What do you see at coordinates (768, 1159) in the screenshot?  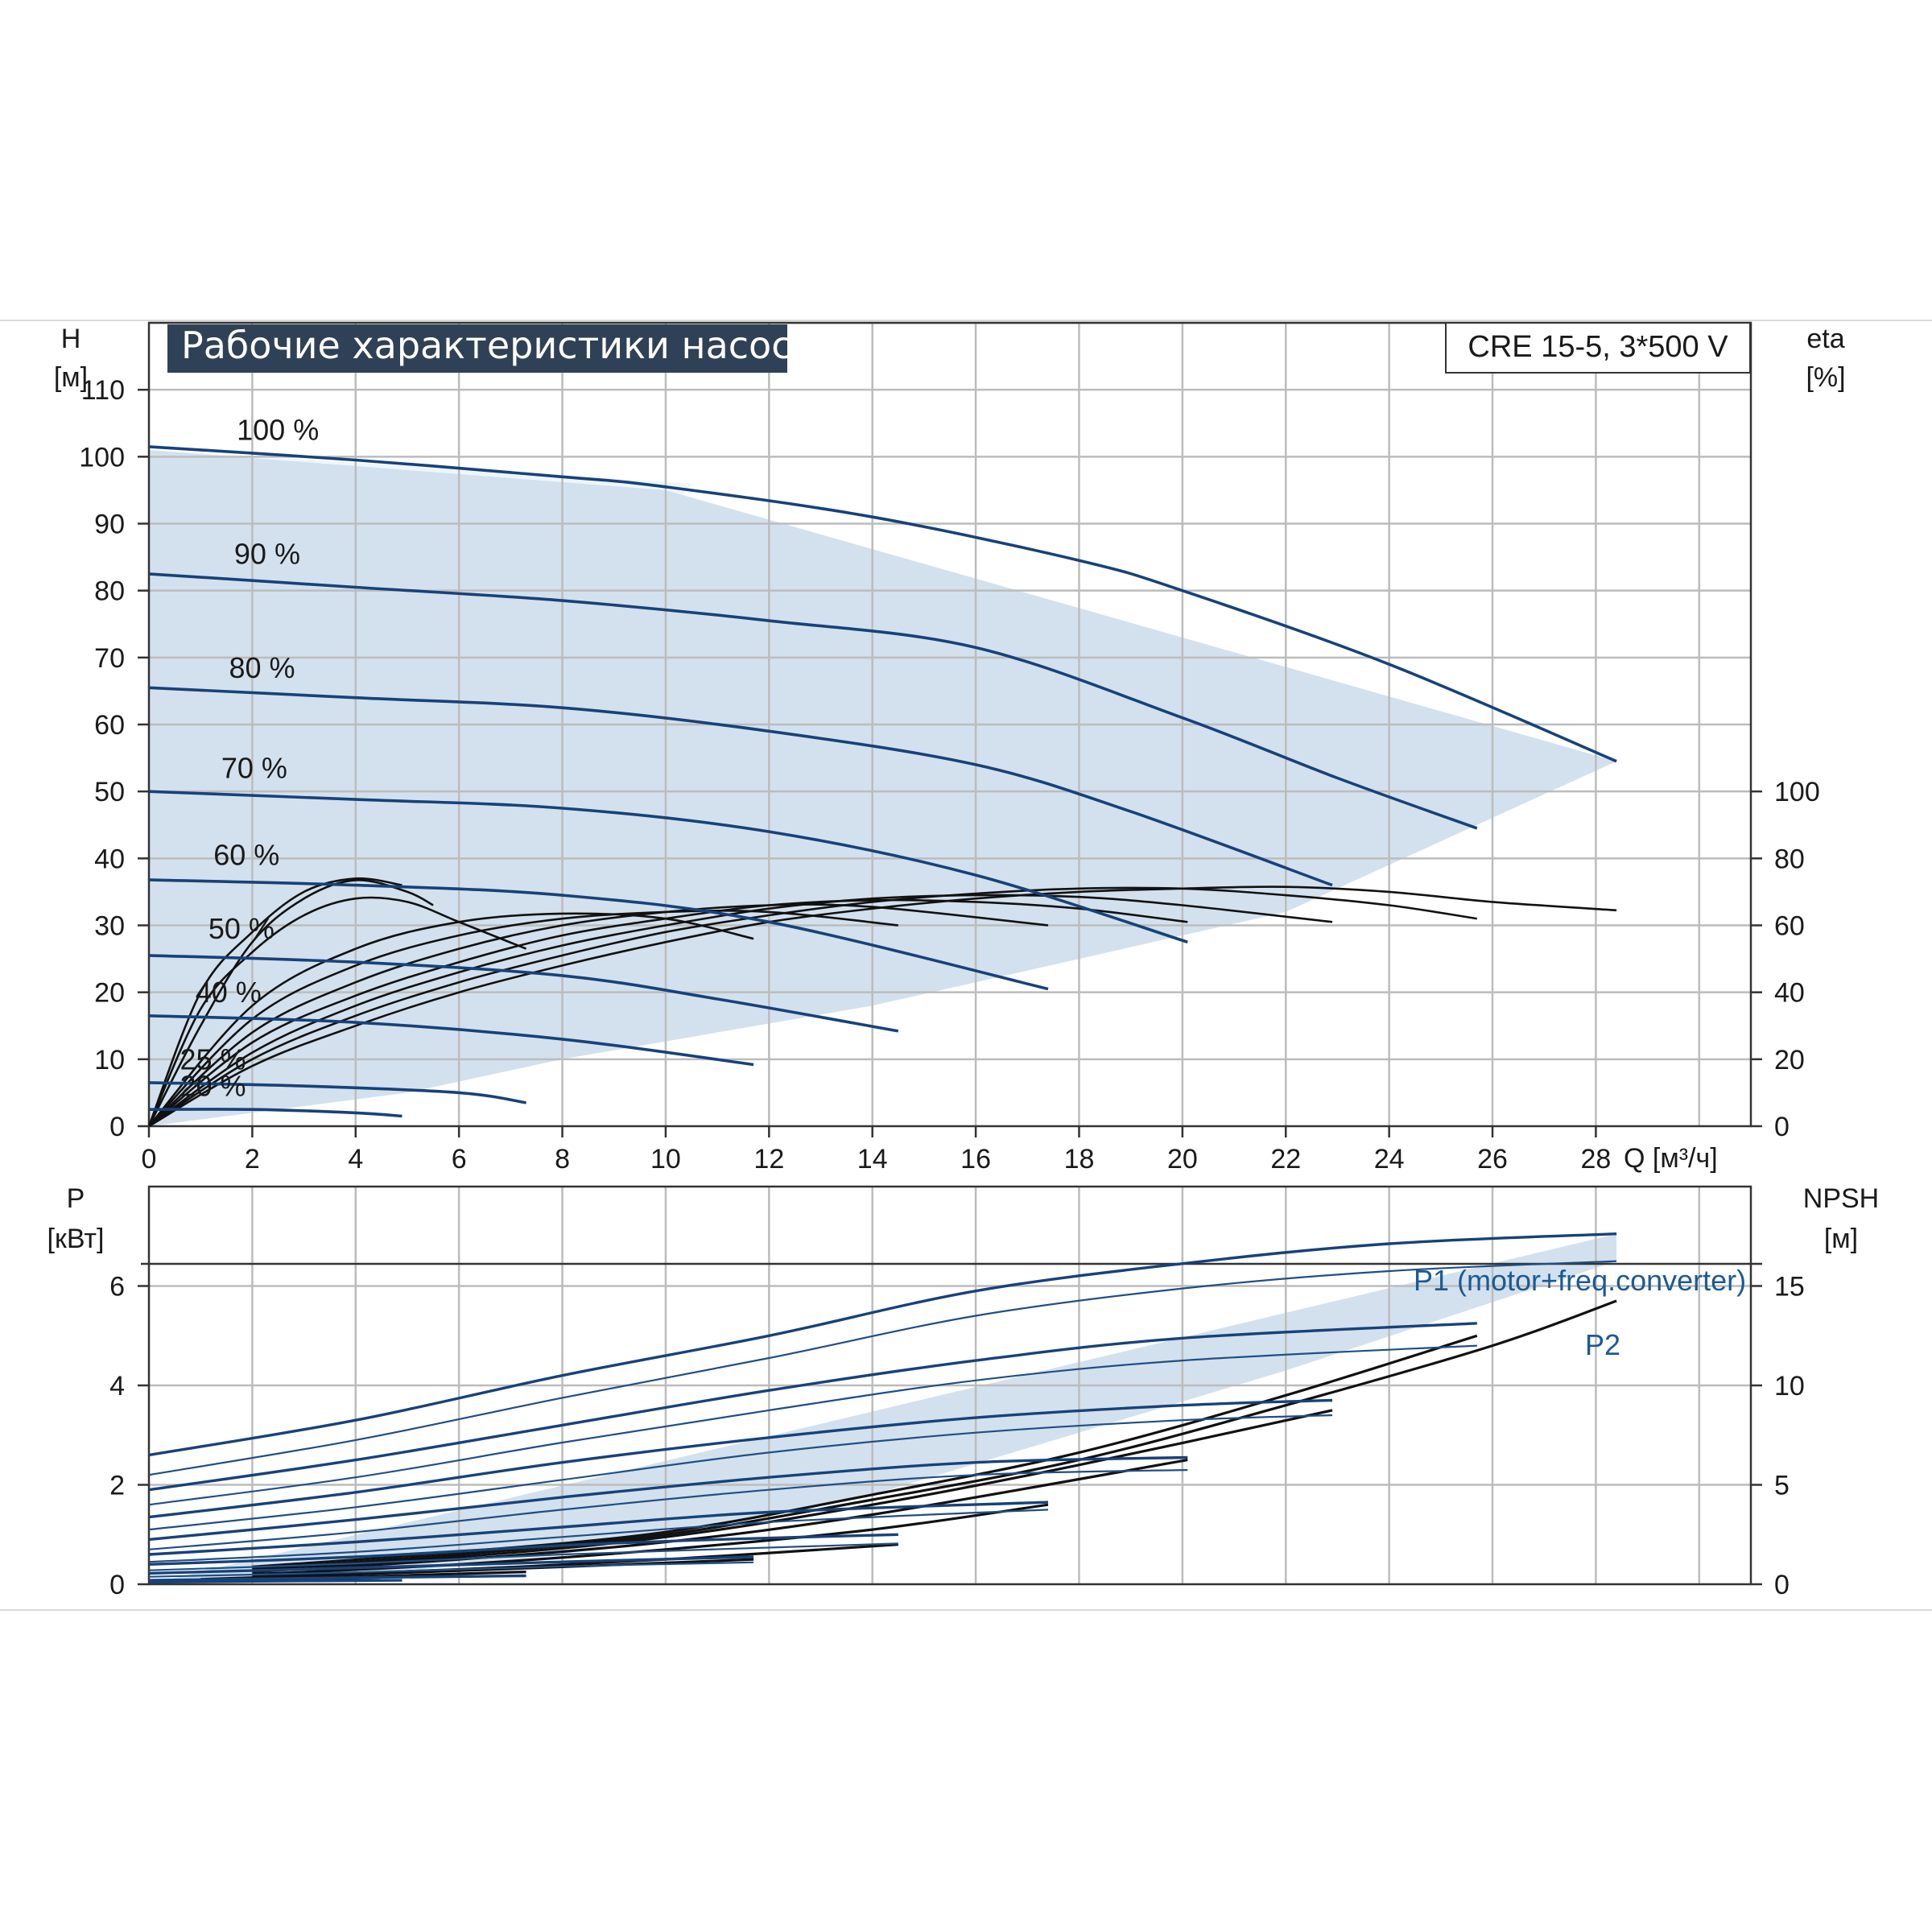 I see `q-x-tick-label: 12` at bounding box center [768, 1159].